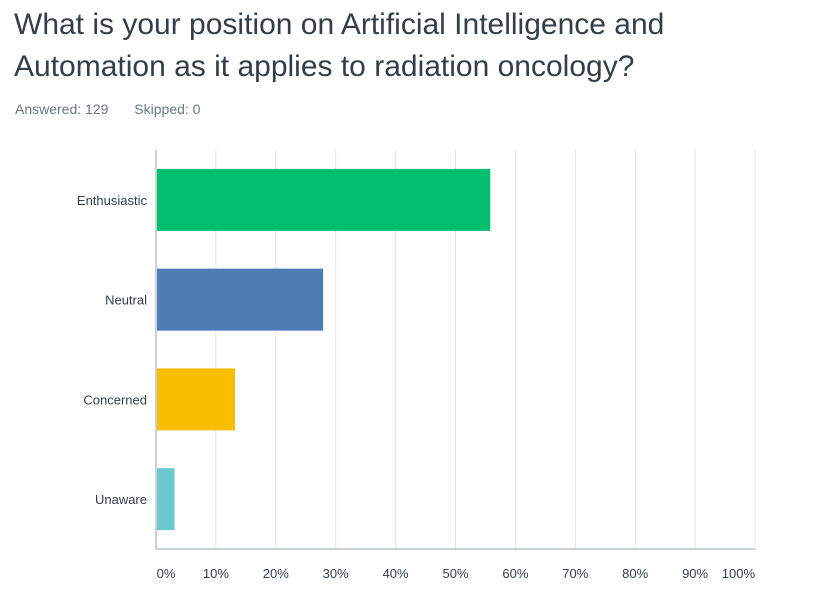 Image resolution: width=823 pixels, height=608 pixels. What do you see at coordinates (739, 573) in the screenshot?
I see `x-tick-label: 100%` at bounding box center [739, 573].